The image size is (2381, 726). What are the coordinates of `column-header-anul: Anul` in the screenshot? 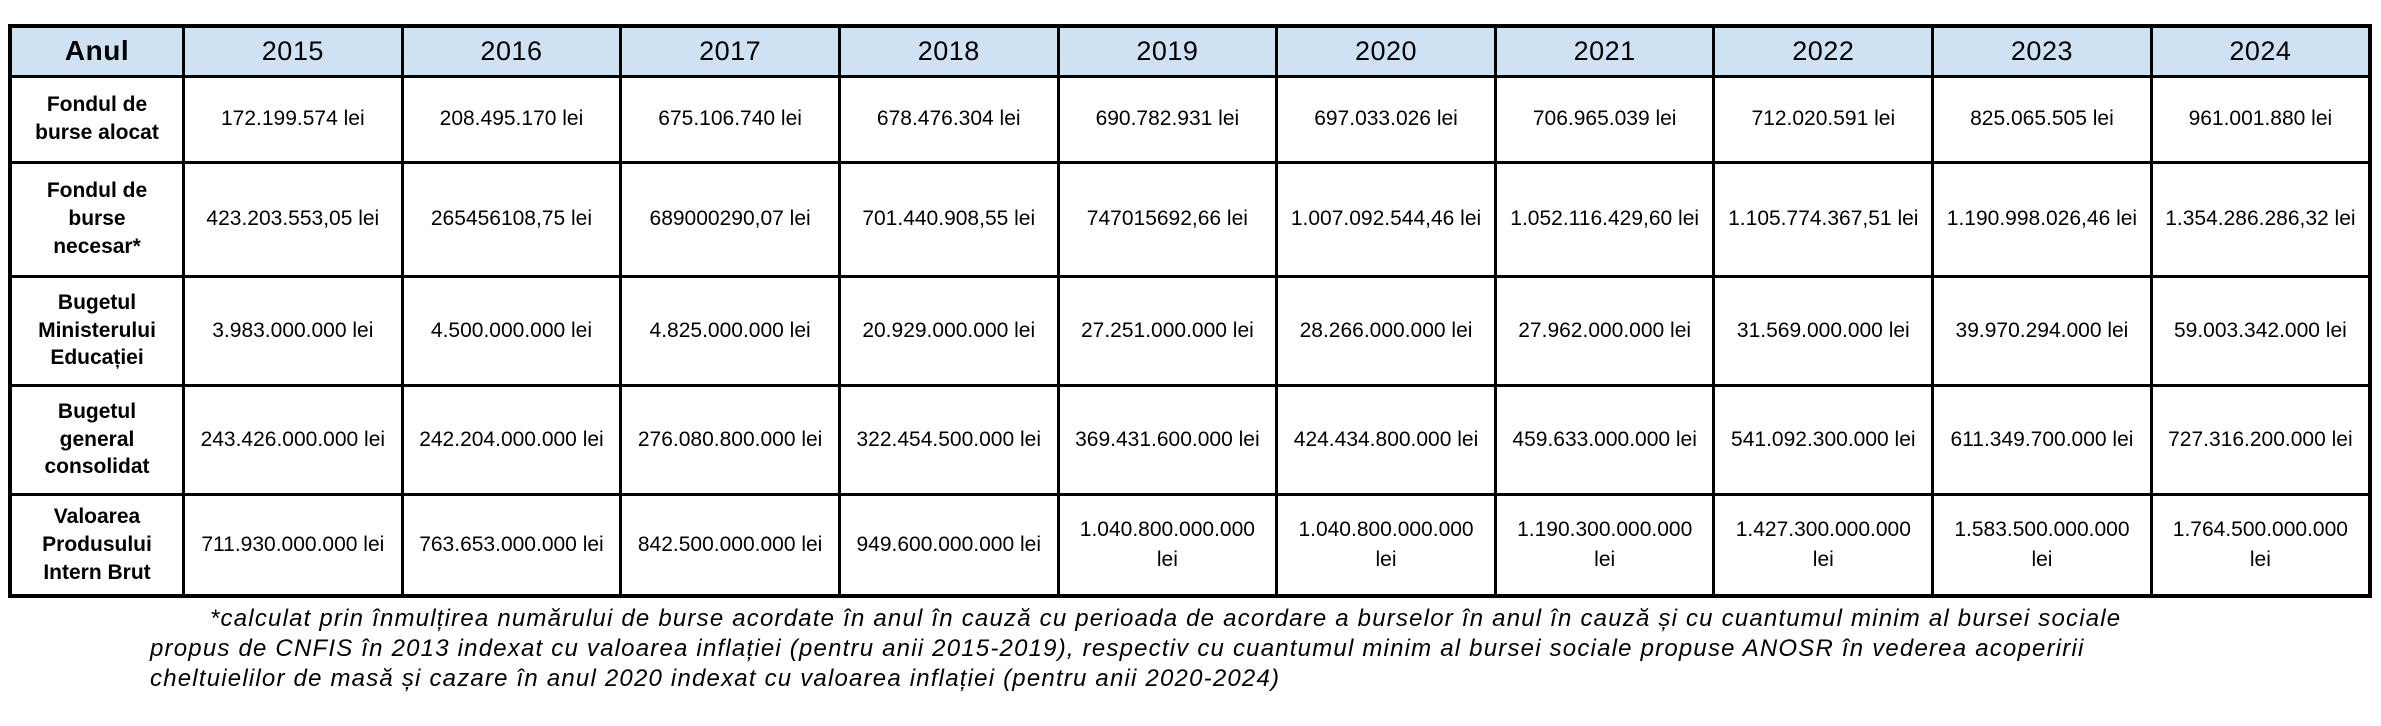 It's located at (96, 51).